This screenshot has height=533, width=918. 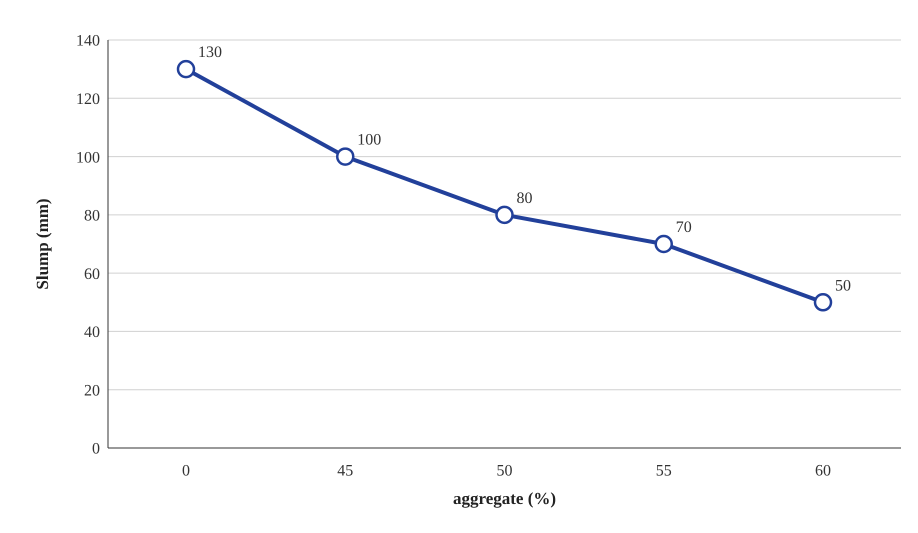 I want to click on y-tick-label: 20, so click(x=92, y=391).